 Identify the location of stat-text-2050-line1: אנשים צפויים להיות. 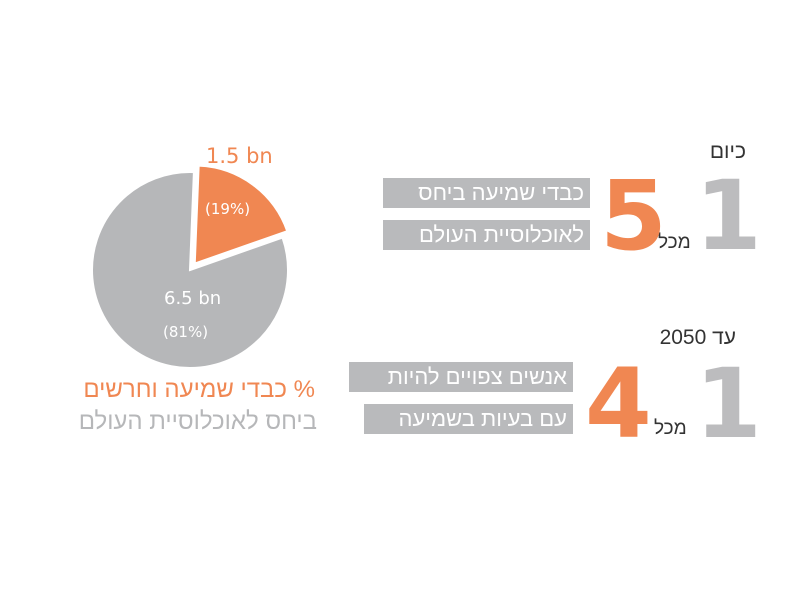
(461, 377).